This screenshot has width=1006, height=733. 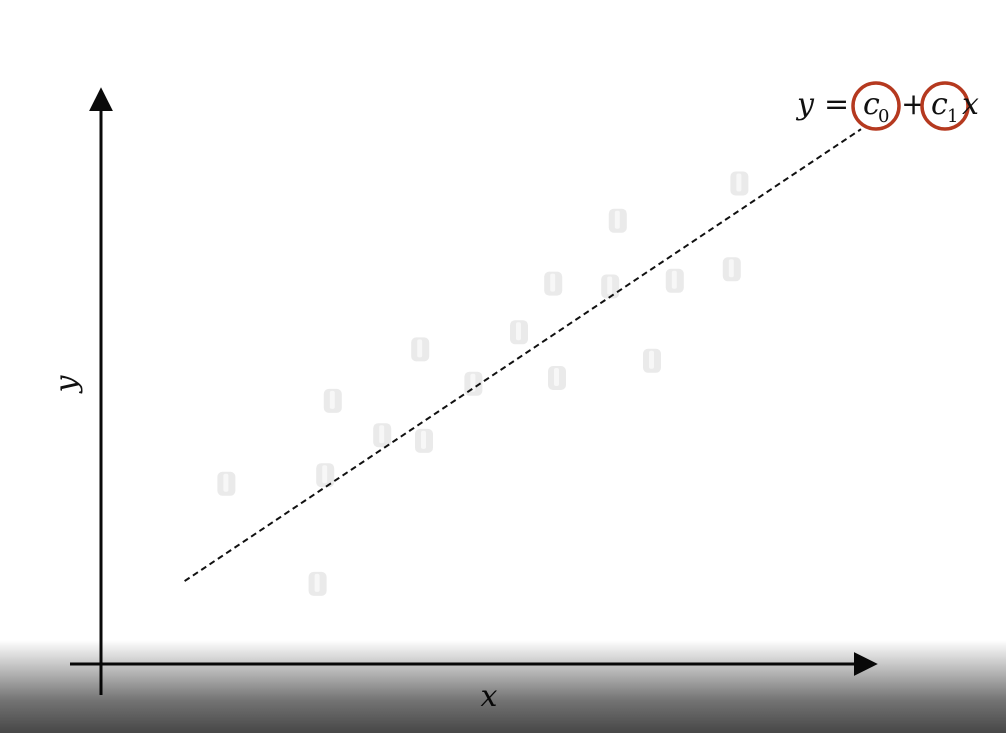 What do you see at coordinates (871, 104) in the screenshot?
I see `equation-c0: c` at bounding box center [871, 104].